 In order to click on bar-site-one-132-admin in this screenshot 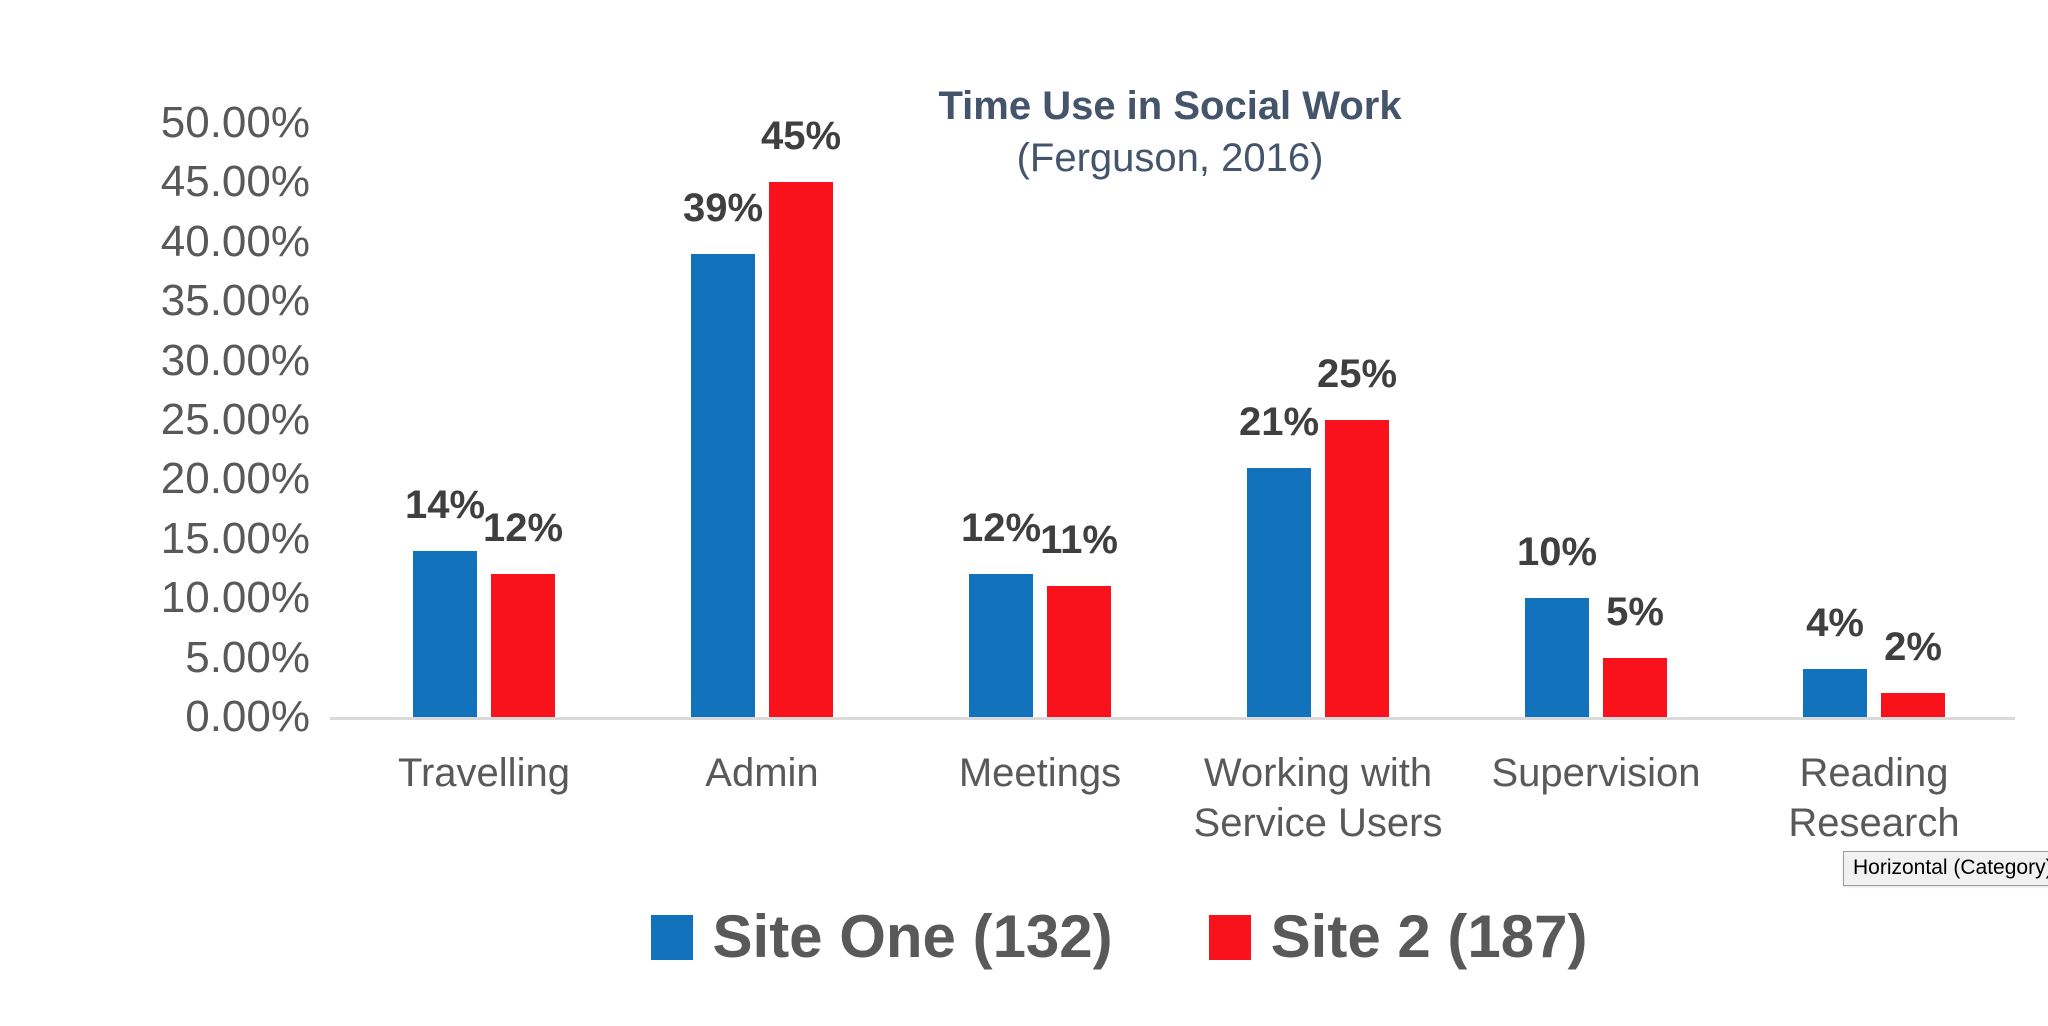, I will do `click(723, 485)`.